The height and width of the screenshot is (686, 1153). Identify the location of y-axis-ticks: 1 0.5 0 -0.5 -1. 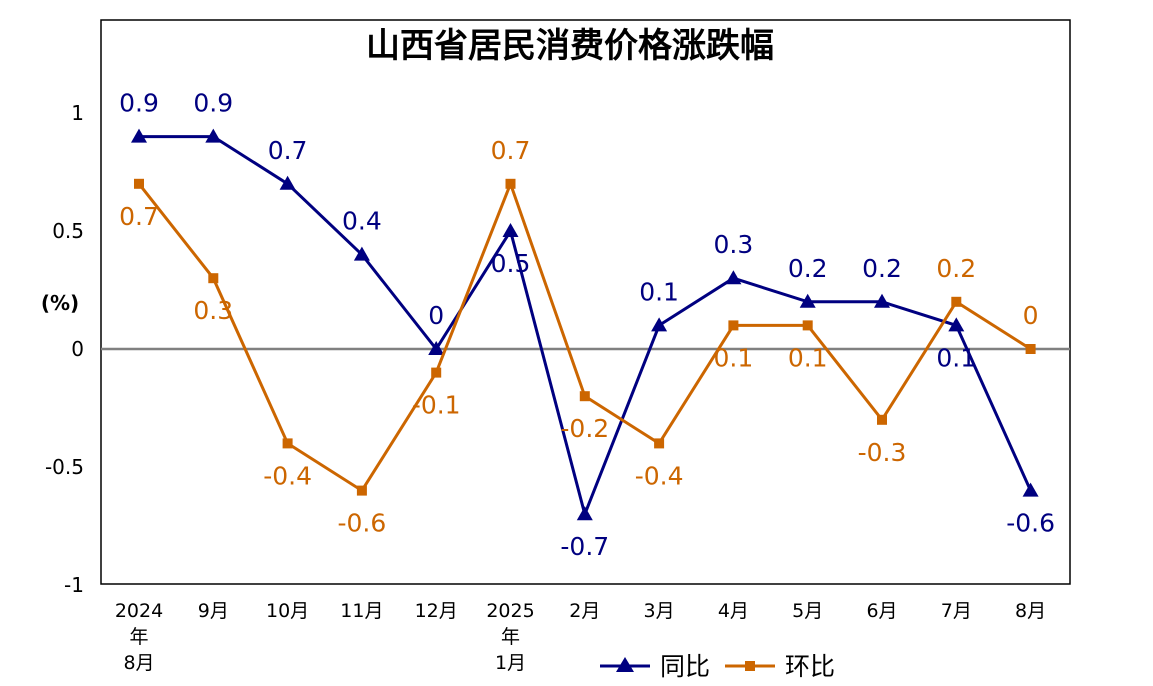
(64, 349).